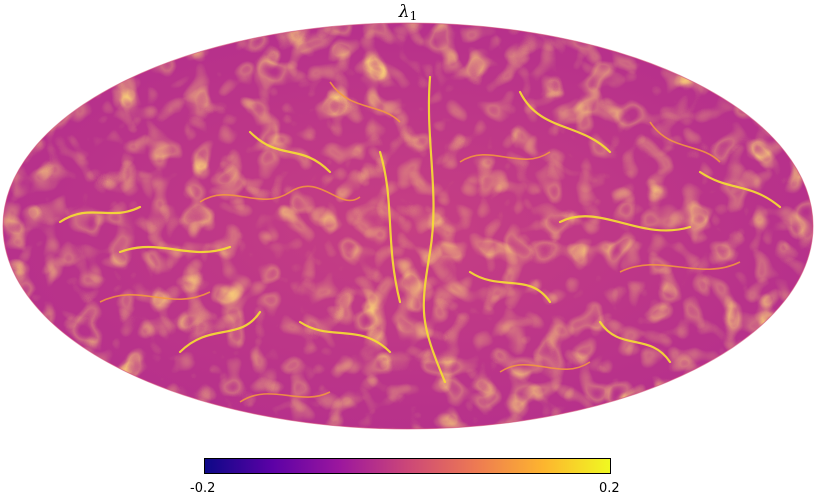 The width and height of the screenshot is (816, 498). Describe the element at coordinates (404, 12) in the screenshot. I see `title-symbol: λ` at that location.